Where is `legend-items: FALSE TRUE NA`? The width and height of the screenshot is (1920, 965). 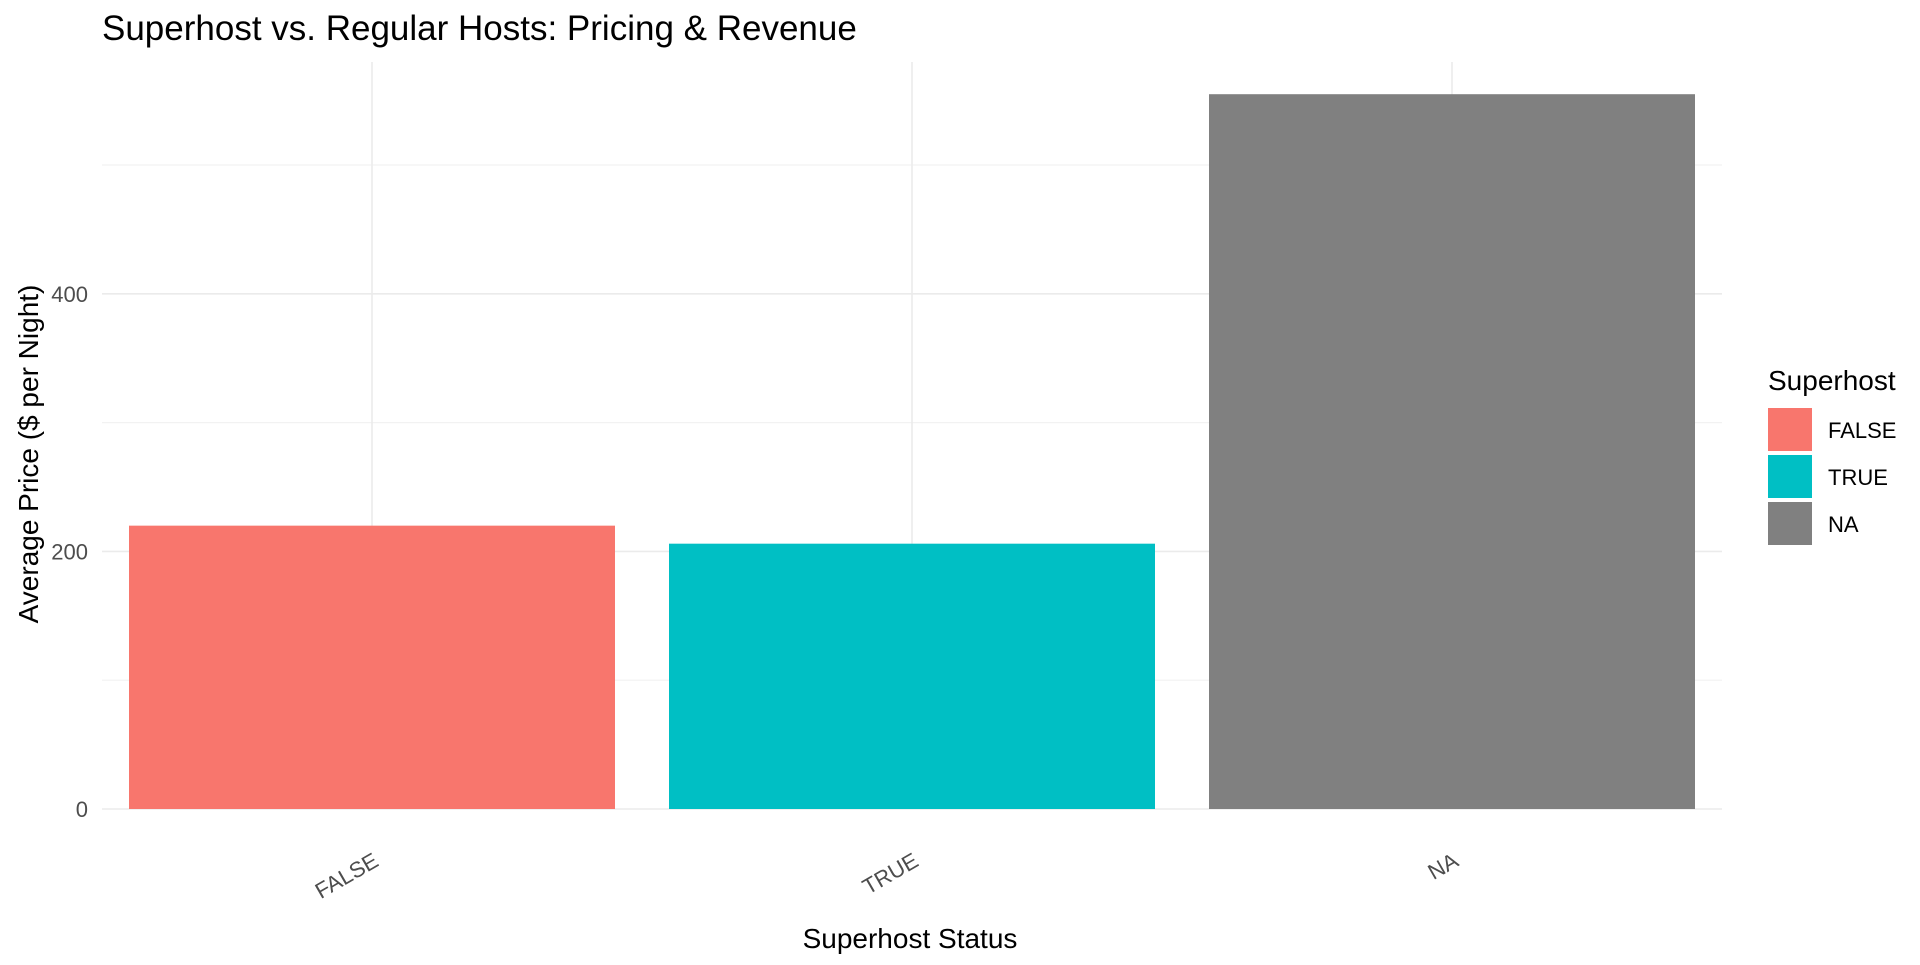
legend-items: FALSE TRUE NA is located at coordinates (1832, 476).